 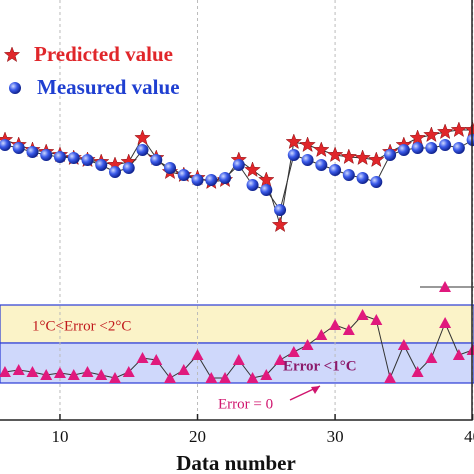 What do you see at coordinates (103, 54) in the screenshot?
I see `legend-label: Predicted value` at bounding box center [103, 54].